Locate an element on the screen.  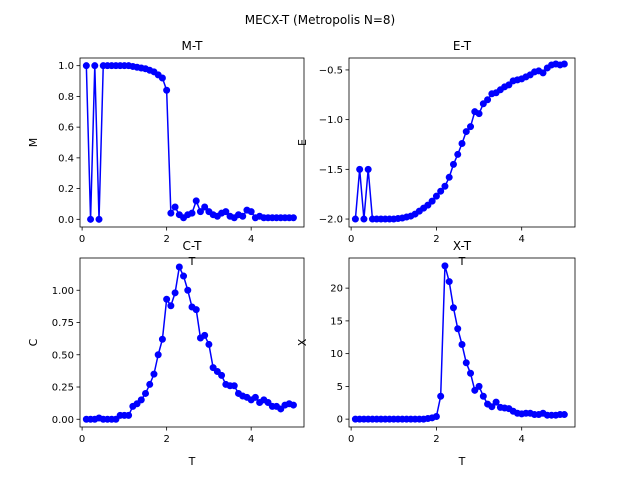
x-axis-label-m-t: T is located at coordinates (192, 261).